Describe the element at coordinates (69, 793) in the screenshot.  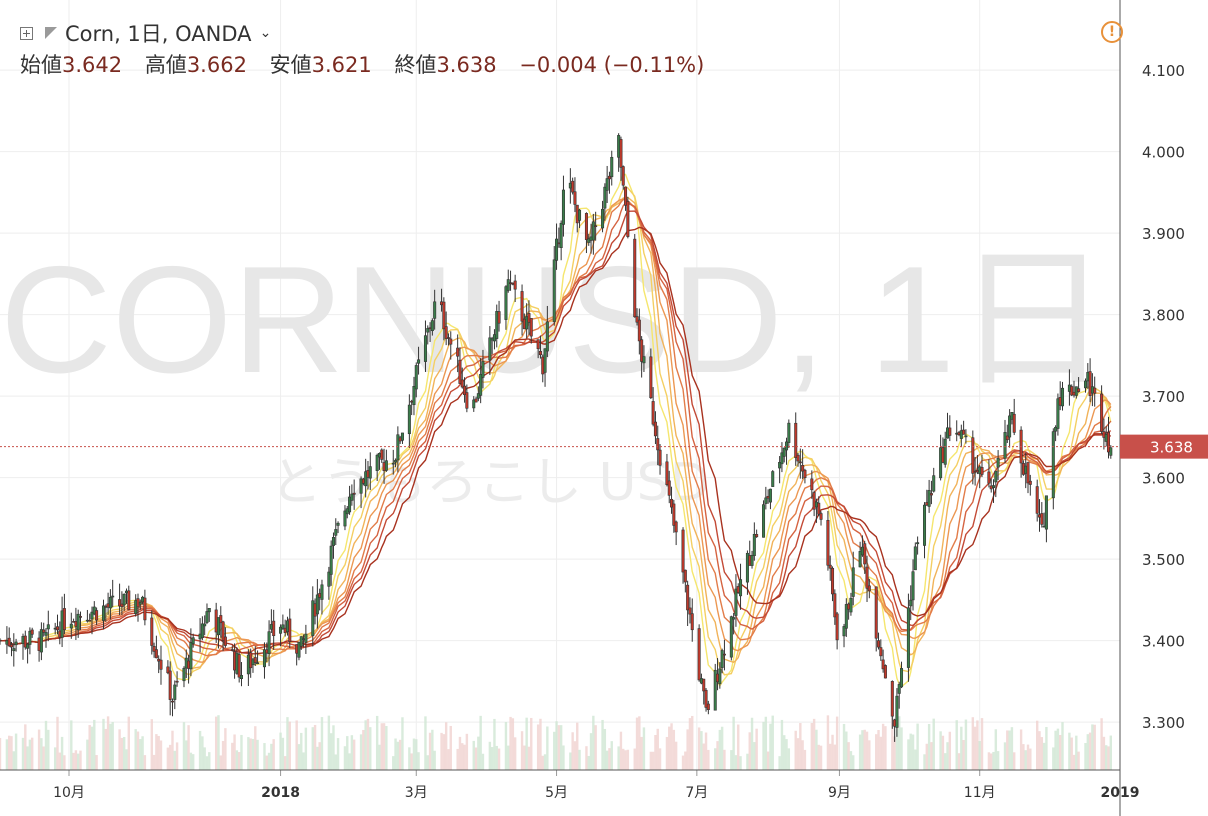
I see `time-tick-label: 10月` at that location.